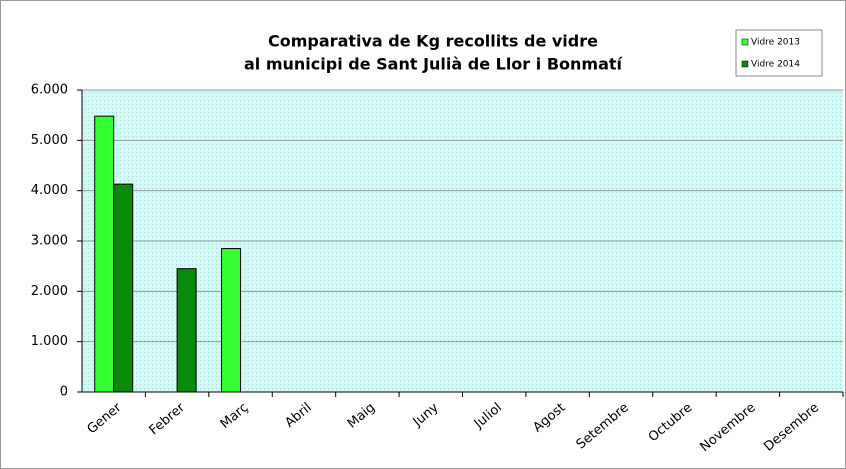 The height and width of the screenshot is (469, 846). Describe the element at coordinates (433, 41) in the screenshot. I see `chart-title: Comparativa de Kg recollits de vidre` at that location.